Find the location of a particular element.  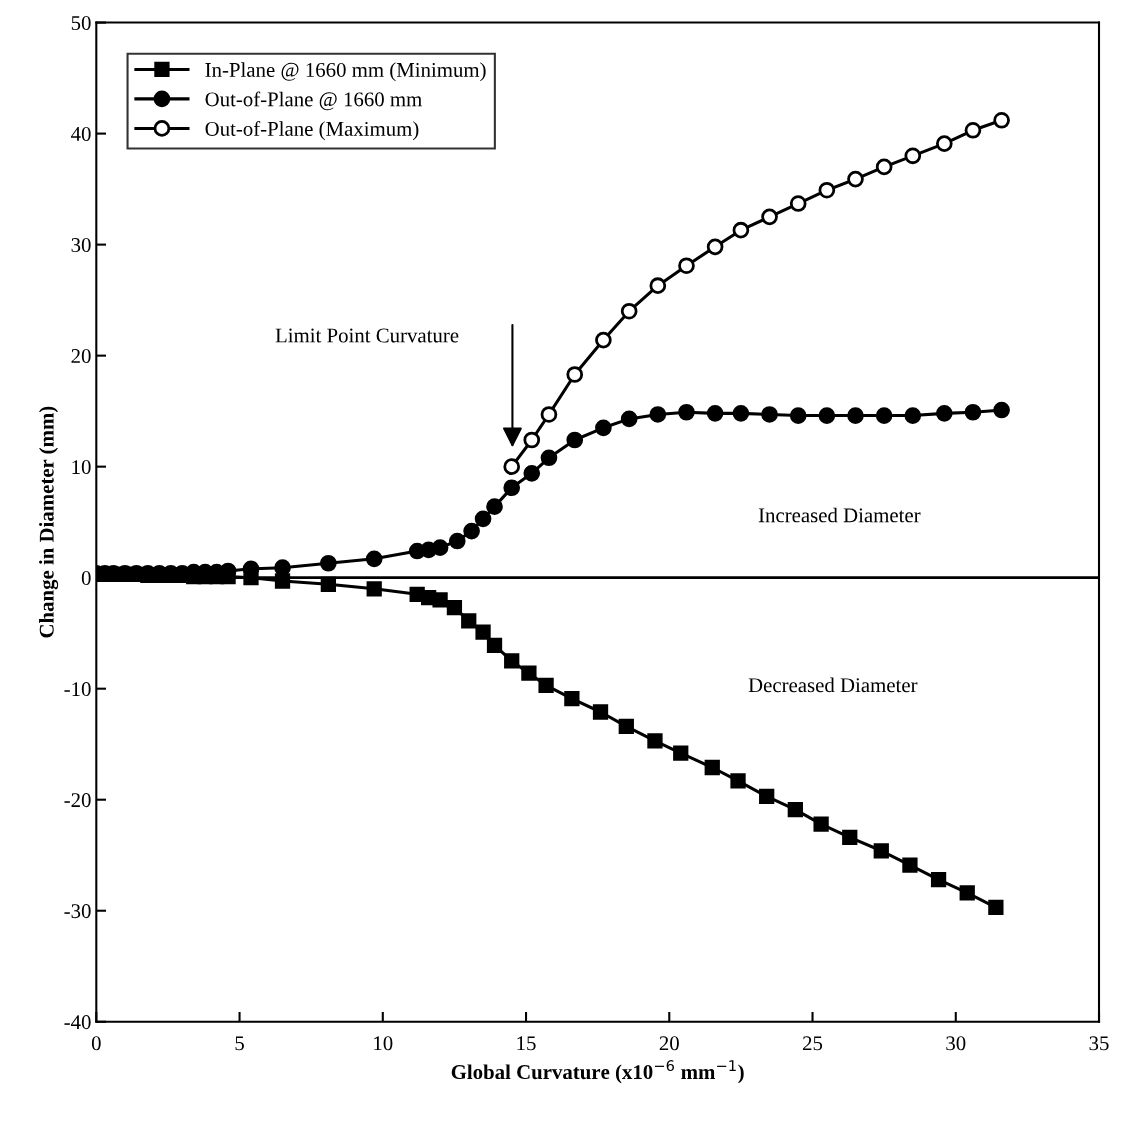

x-tick-label: 10 is located at coordinates (383, 1043).